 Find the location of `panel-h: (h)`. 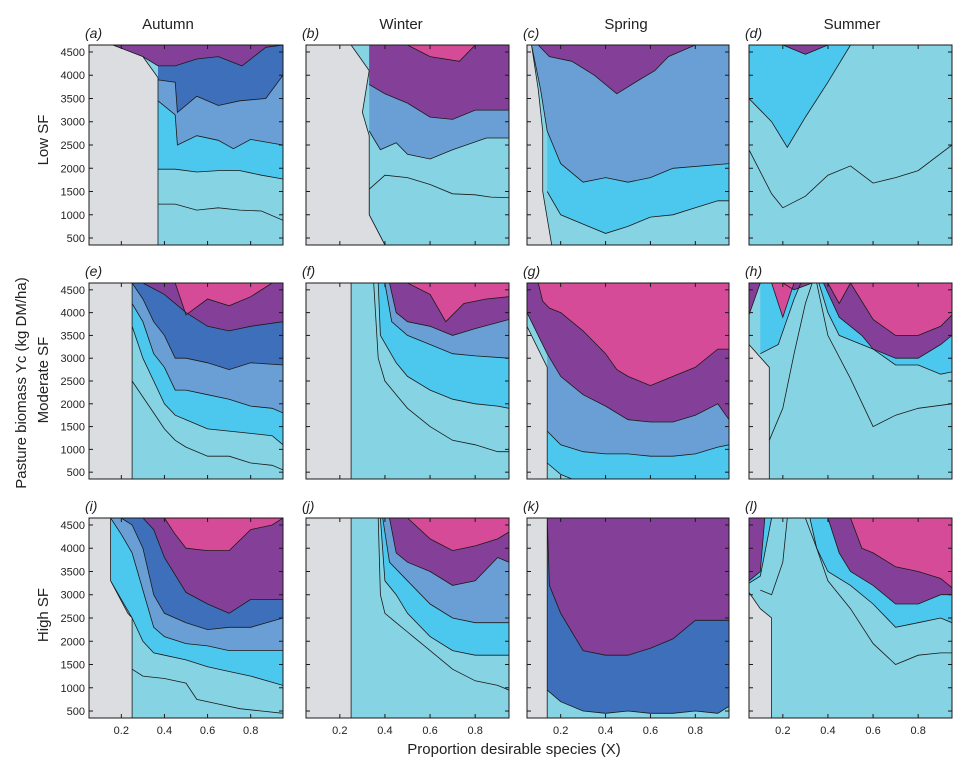

panel-h: (h) is located at coordinates (849, 371).